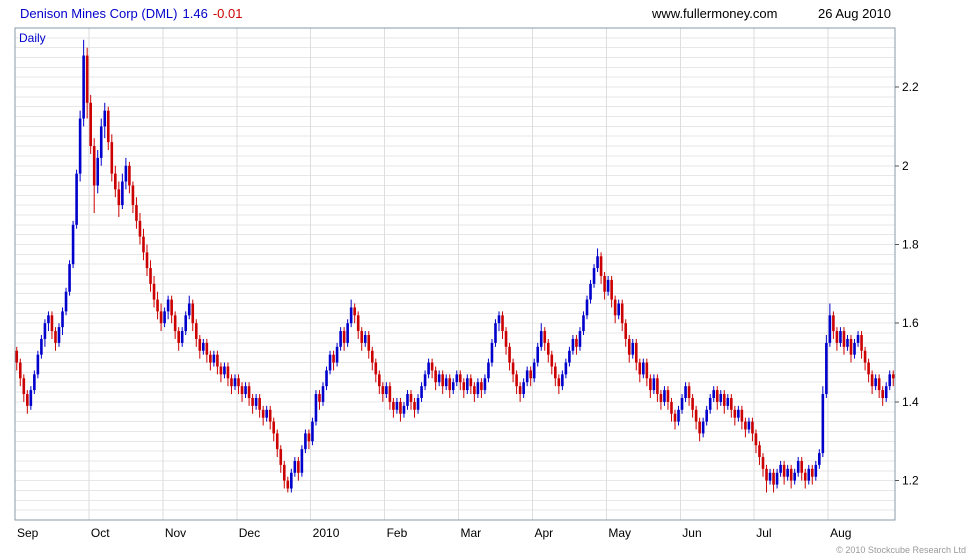 The image size is (980, 560). What do you see at coordinates (99, 13) in the screenshot?
I see `instrument-title: Denison Mines Corp (DML)` at bounding box center [99, 13].